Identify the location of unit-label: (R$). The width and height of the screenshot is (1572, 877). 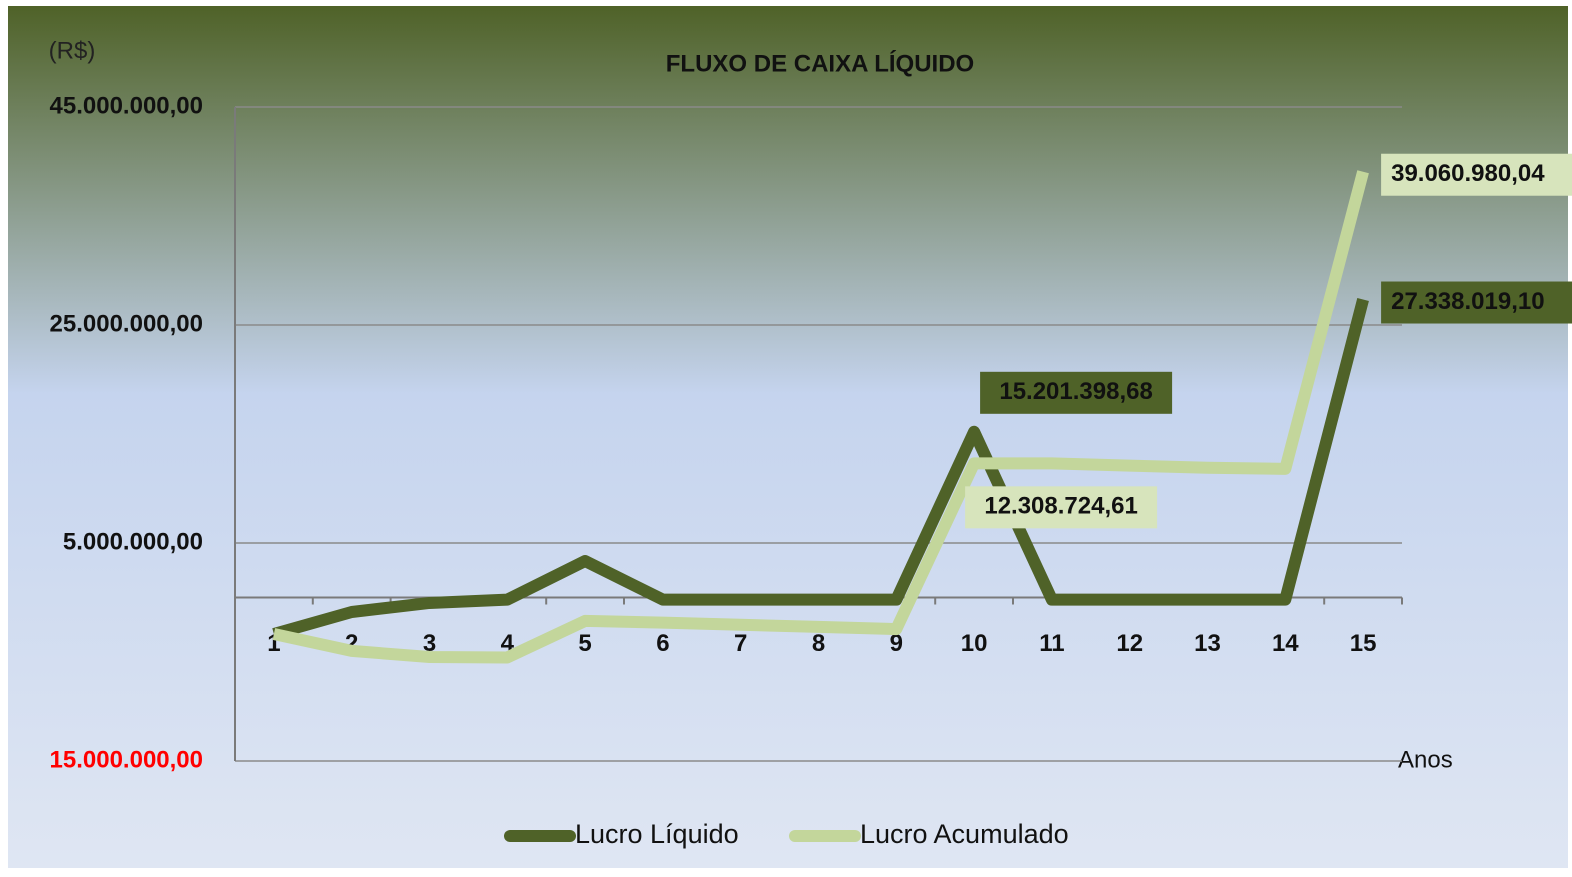
(72, 50).